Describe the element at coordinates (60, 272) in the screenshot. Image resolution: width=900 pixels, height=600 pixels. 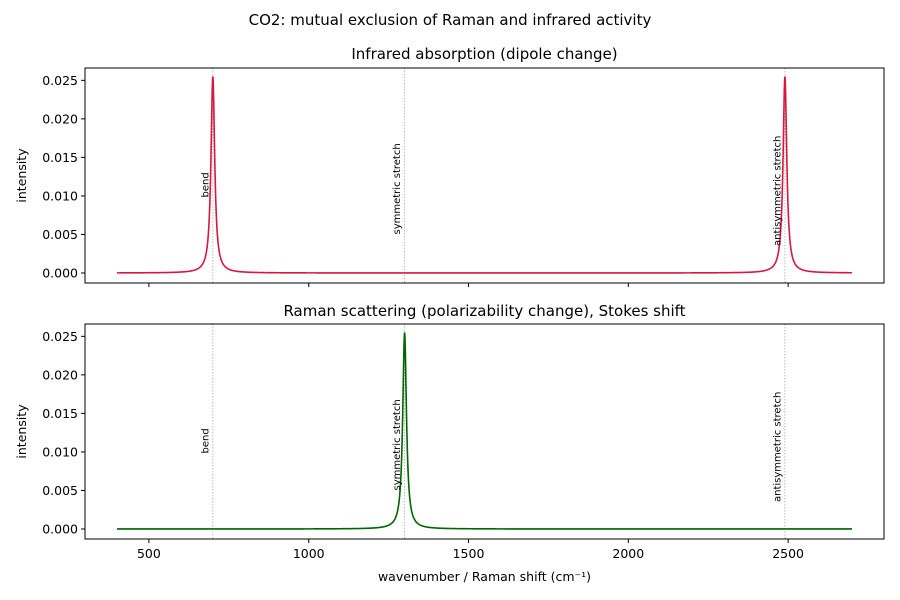
I see `infrared-y-tick-label-0: 0.000` at that location.